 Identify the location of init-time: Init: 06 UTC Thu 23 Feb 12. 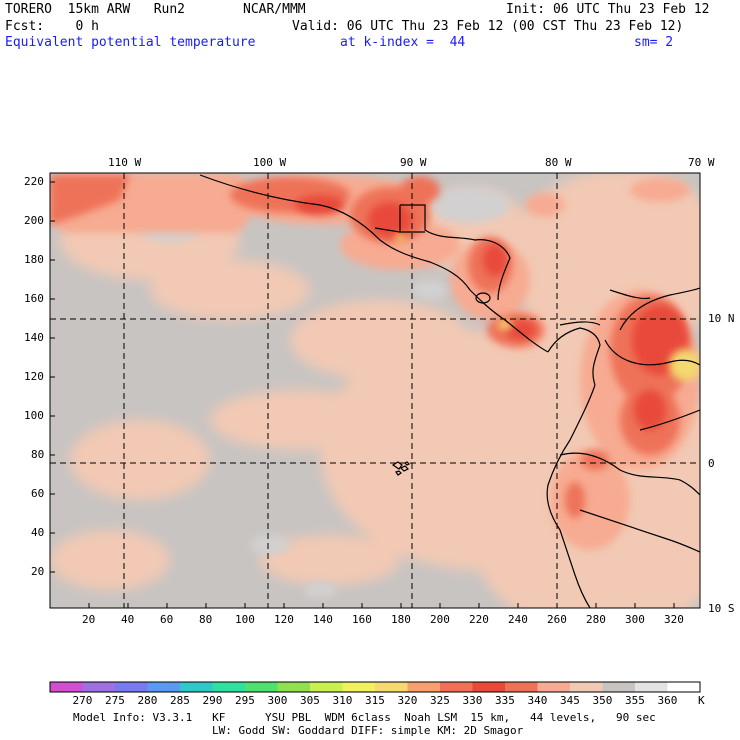
(608, 9).